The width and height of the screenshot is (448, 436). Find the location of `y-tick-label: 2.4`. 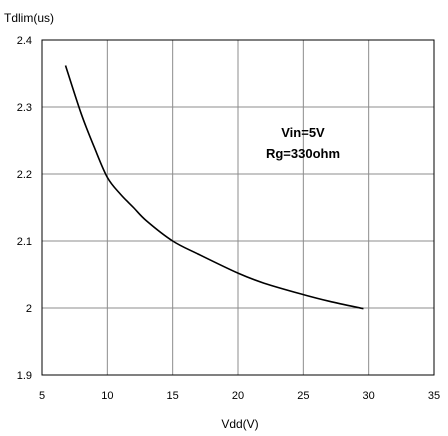

y-tick-label: 2.4 is located at coordinates (24, 41).